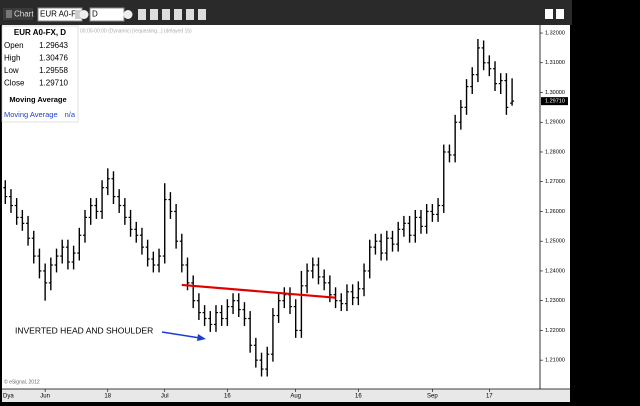 Image resolution: width=640 pixels, height=406 pixels. I want to click on last-price-label: 1.29710, so click(555, 102).